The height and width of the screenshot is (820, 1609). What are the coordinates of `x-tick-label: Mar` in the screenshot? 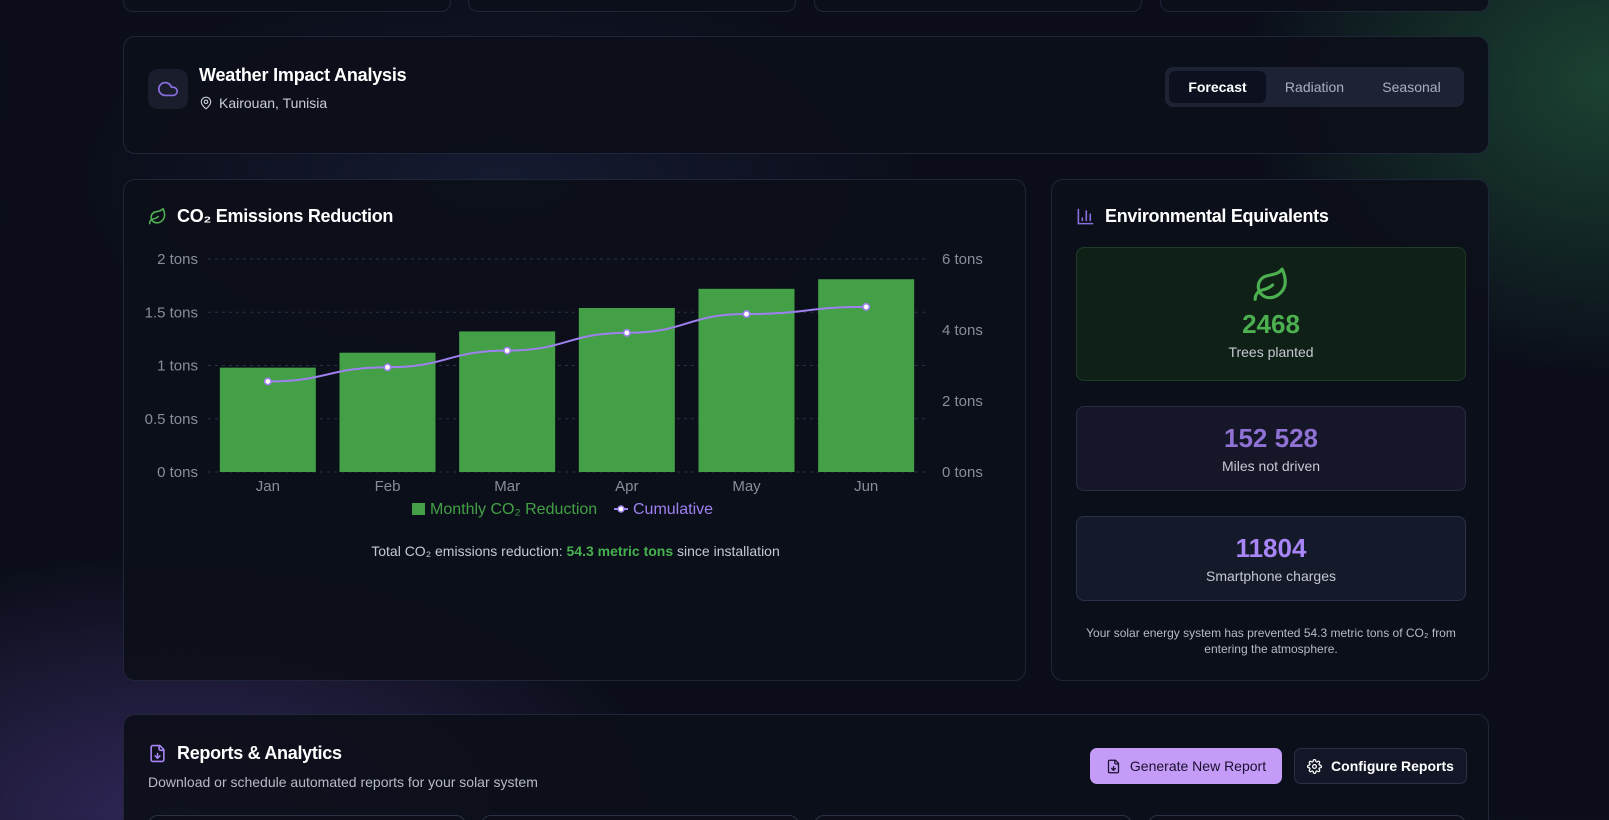 It's located at (507, 486).